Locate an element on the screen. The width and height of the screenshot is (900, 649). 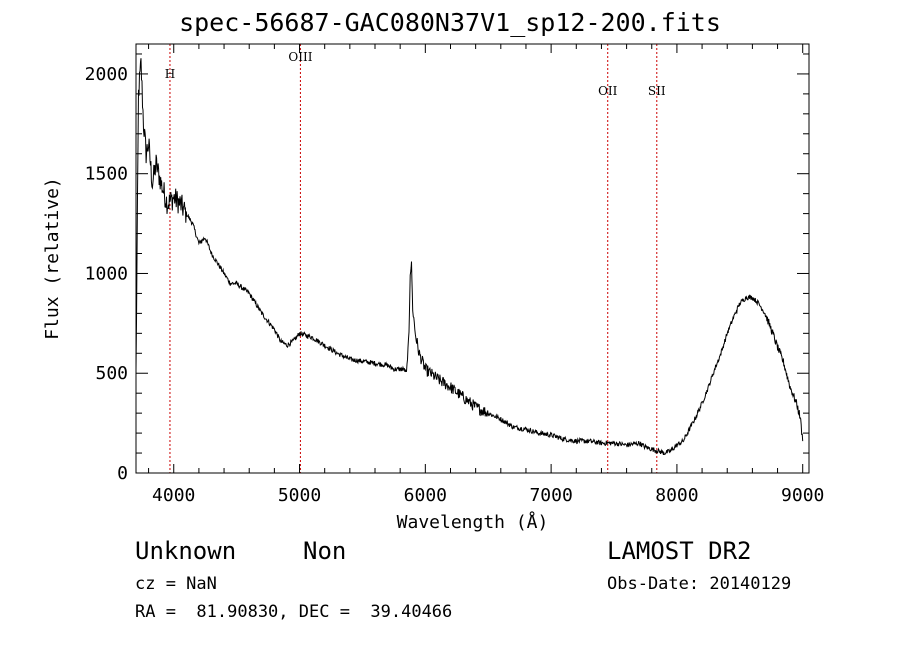
object-class: Unknown is located at coordinates (186, 551).